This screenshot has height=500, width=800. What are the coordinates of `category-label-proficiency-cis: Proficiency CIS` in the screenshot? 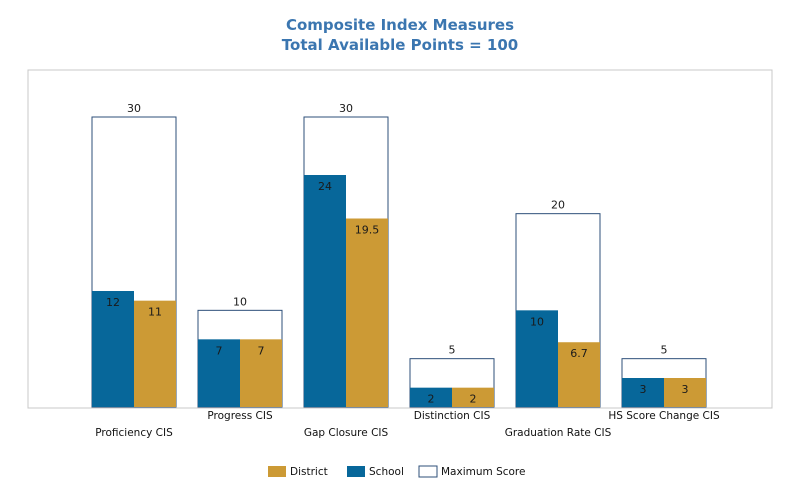 It's located at (134, 433).